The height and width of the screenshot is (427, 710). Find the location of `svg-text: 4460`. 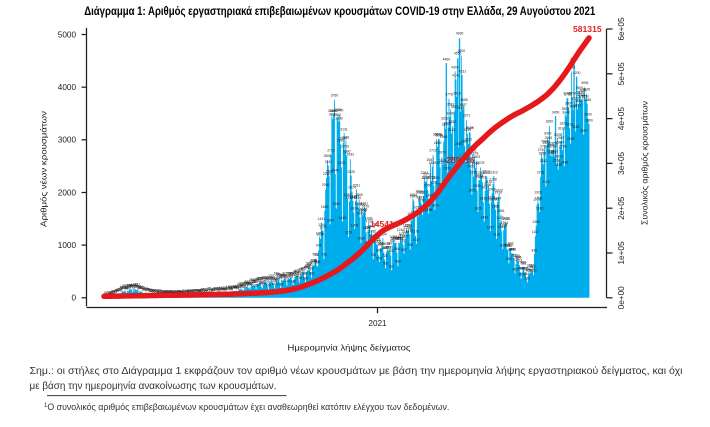

svg-text: 4460 is located at coordinates (447, 59).